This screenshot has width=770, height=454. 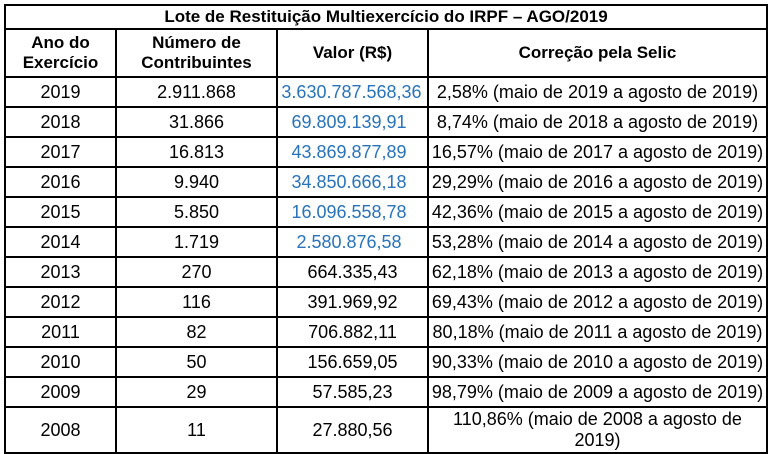 I want to click on numero-contribuintes-cell: 270, so click(x=196, y=272).